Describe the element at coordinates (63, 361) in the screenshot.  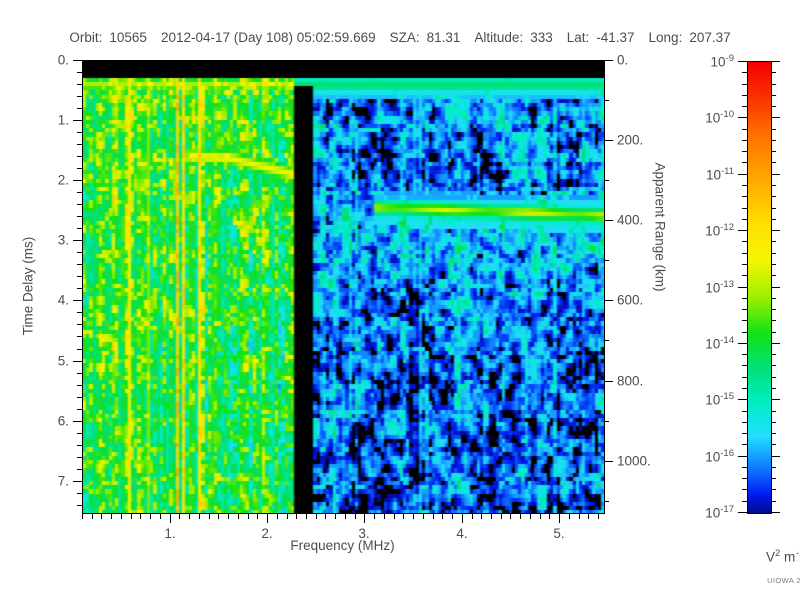
I see `y-left-tick-label: 5.` at that location.